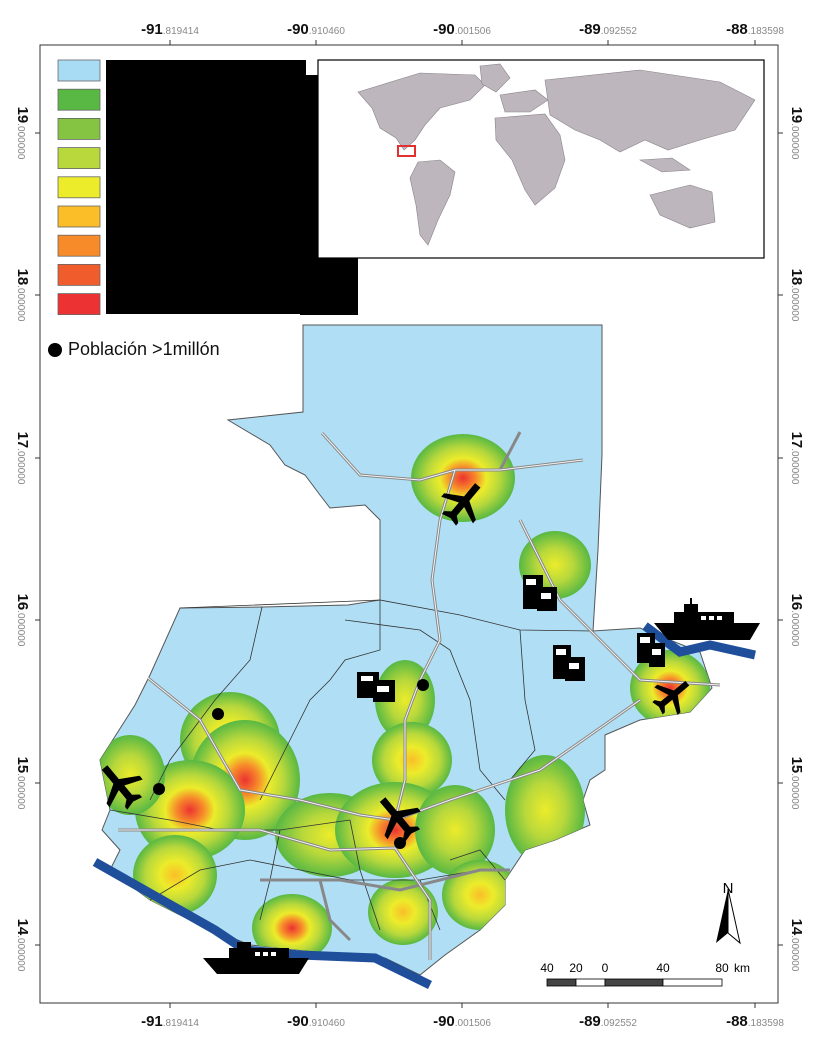 This screenshot has width=816, height=1056. I want to click on heat-spot-peten, so click(463, 478).